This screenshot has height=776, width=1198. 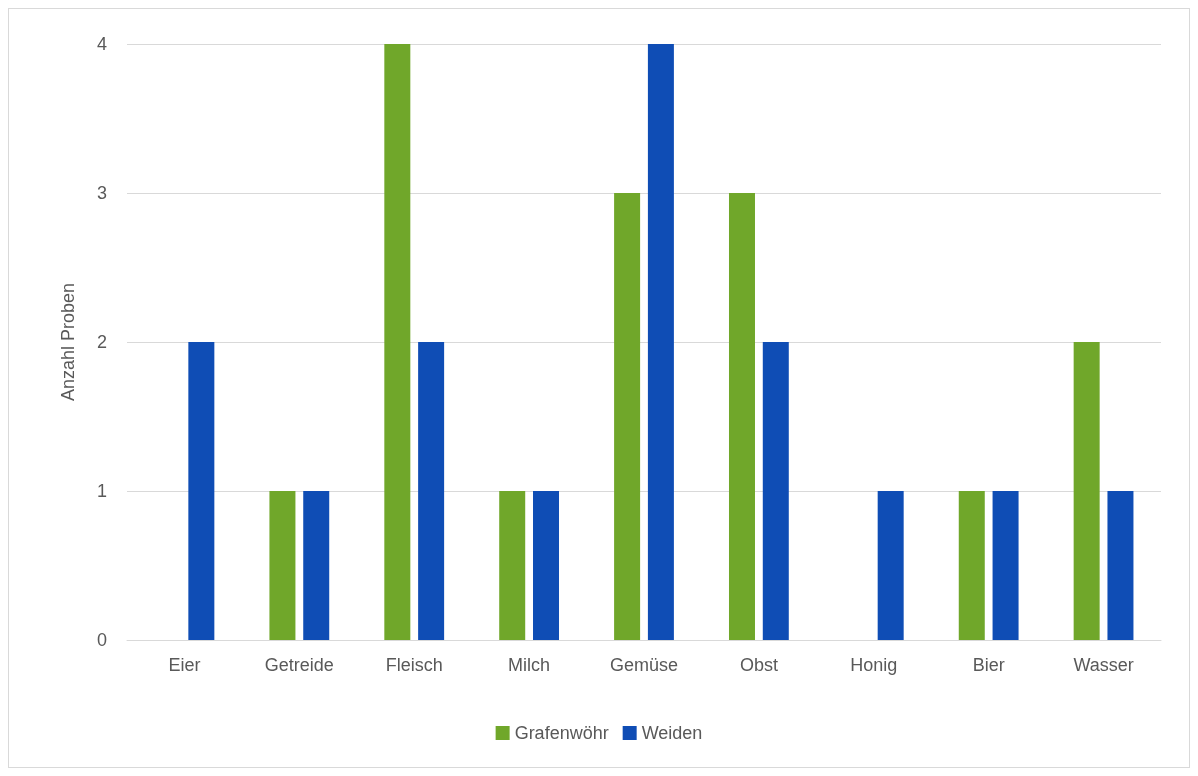 I want to click on x-tick-label: Bier, so click(x=988, y=665).